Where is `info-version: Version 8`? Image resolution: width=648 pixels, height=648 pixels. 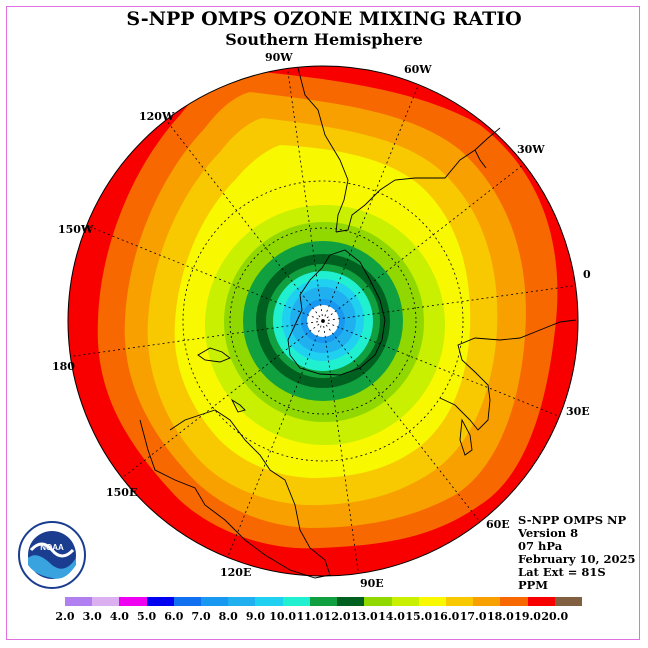
info-version: Version 8 is located at coordinates (548, 533).